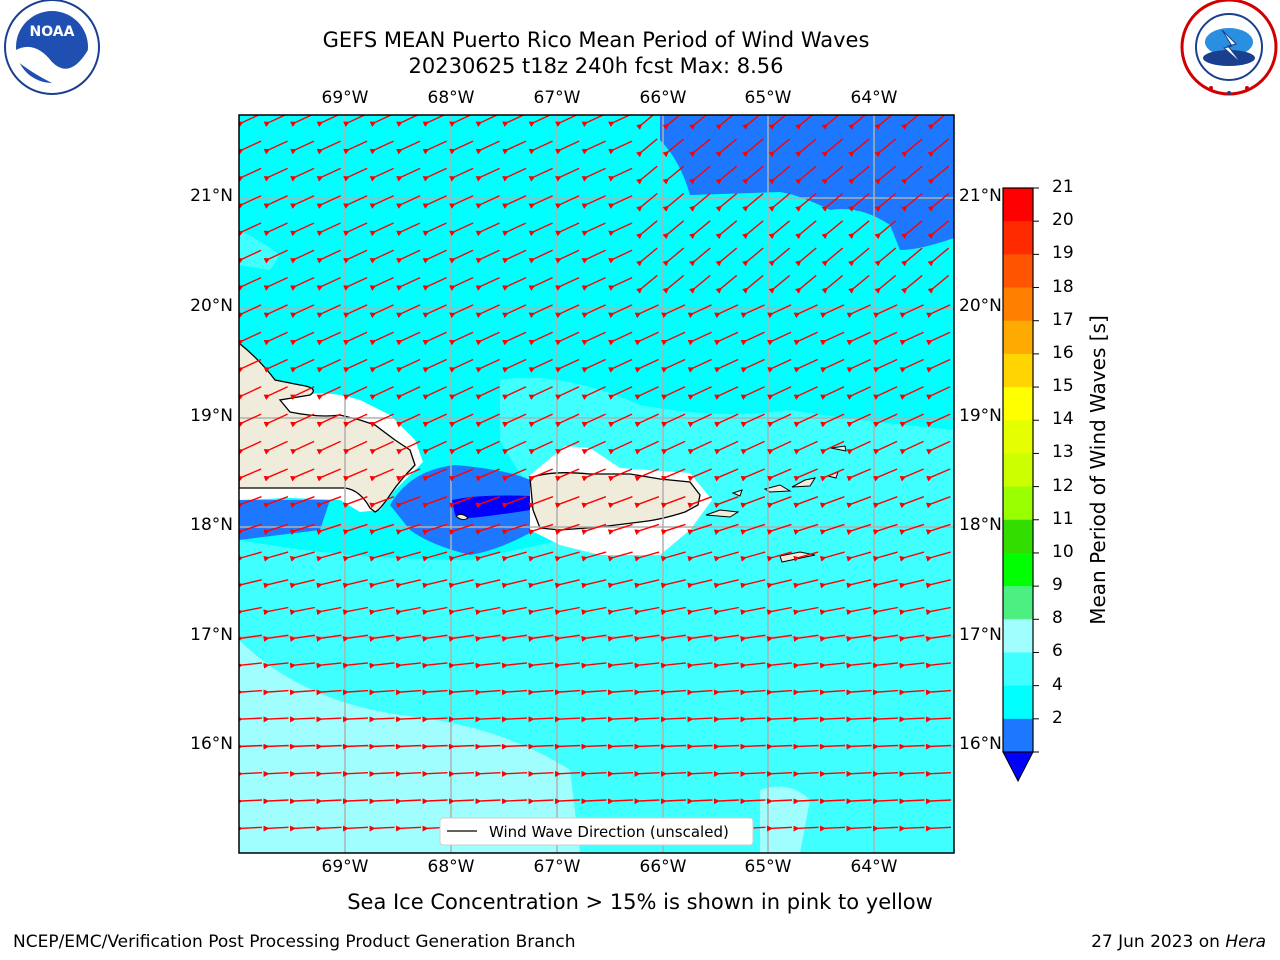 The image size is (1280, 960). Describe the element at coordinates (52, 47) in the screenshot. I see `noaa-logo: NOAA` at that location.